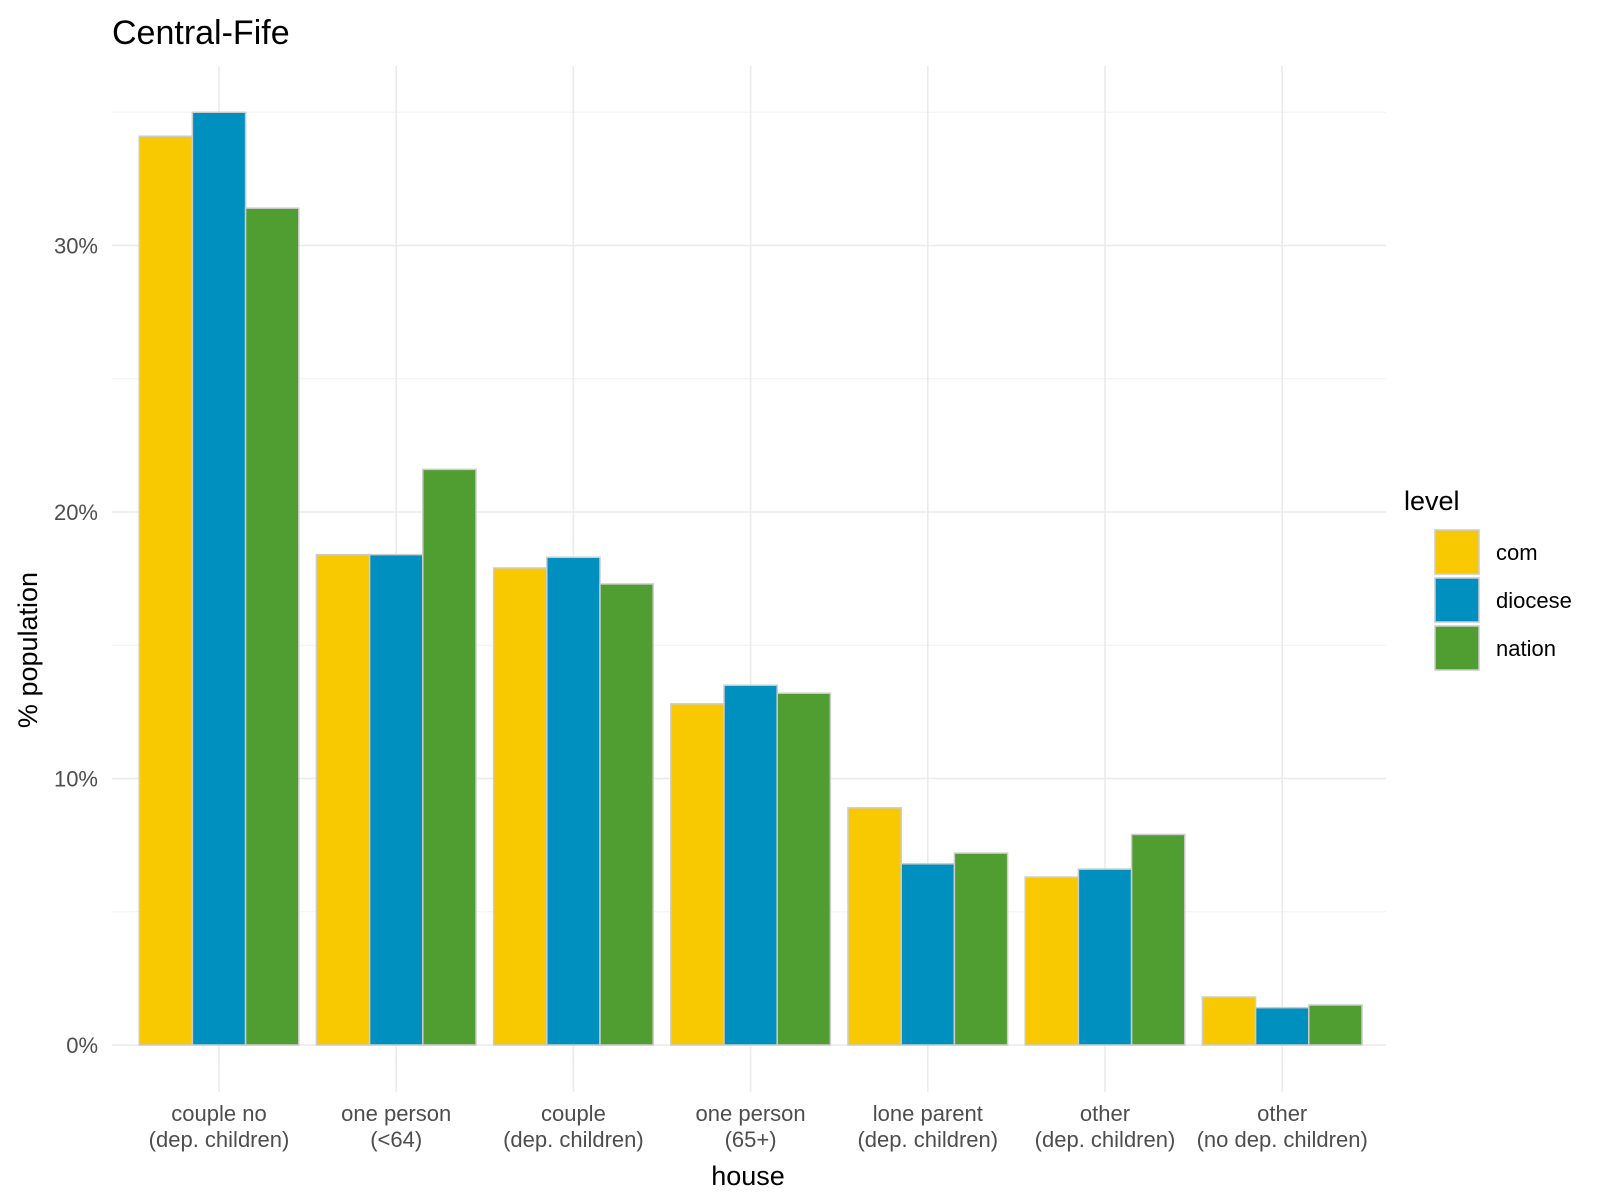 Image resolution: width=1600 pixels, height=1200 pixels. I want to click on x-tick-label: couple no (dep. children), so click(219, 1126).